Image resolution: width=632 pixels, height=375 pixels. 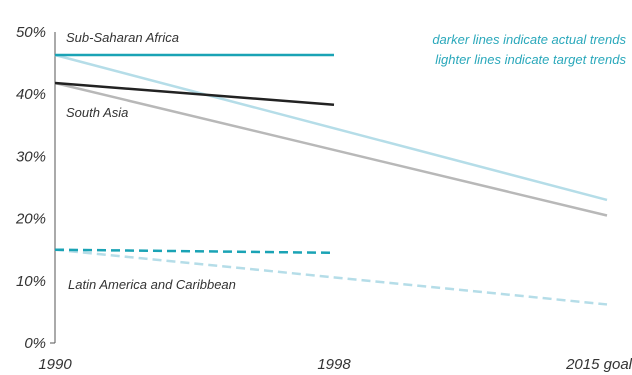 I want to click on x-tick-label: 1998, so click(x=334, y=364).